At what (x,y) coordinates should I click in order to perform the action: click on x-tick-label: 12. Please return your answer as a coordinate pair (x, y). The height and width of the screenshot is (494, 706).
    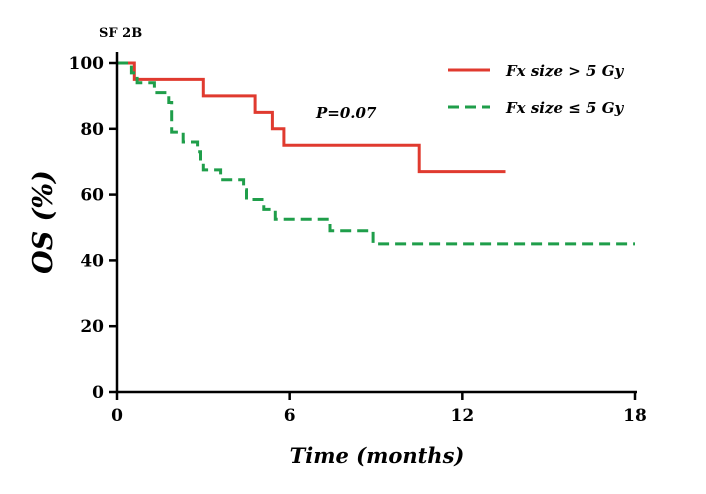
    Looking at the image, I should click on (462, 416).